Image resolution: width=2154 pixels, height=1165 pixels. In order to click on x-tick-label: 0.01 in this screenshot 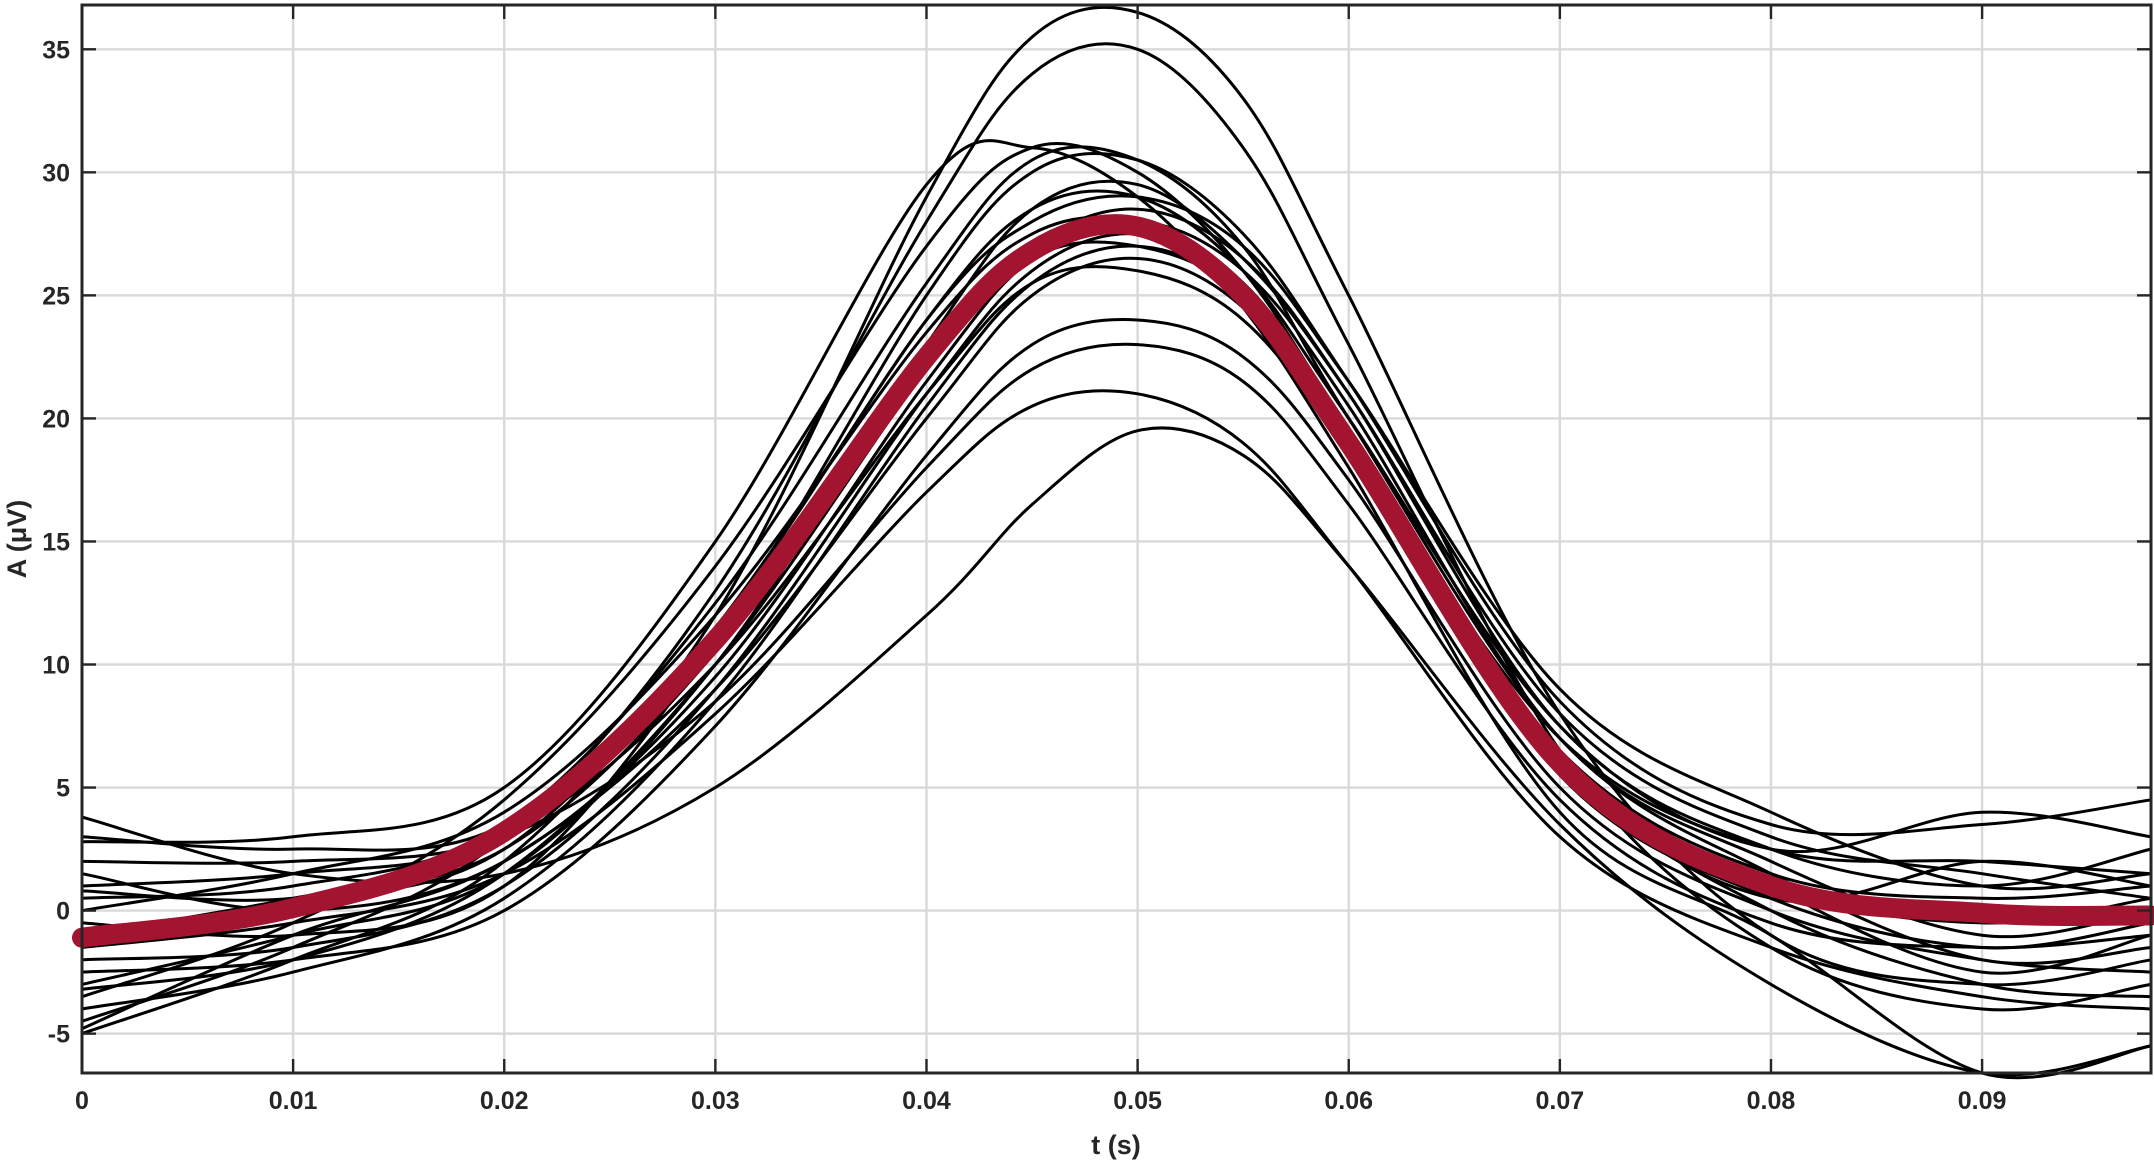, I will do `click(293, 1101)`.